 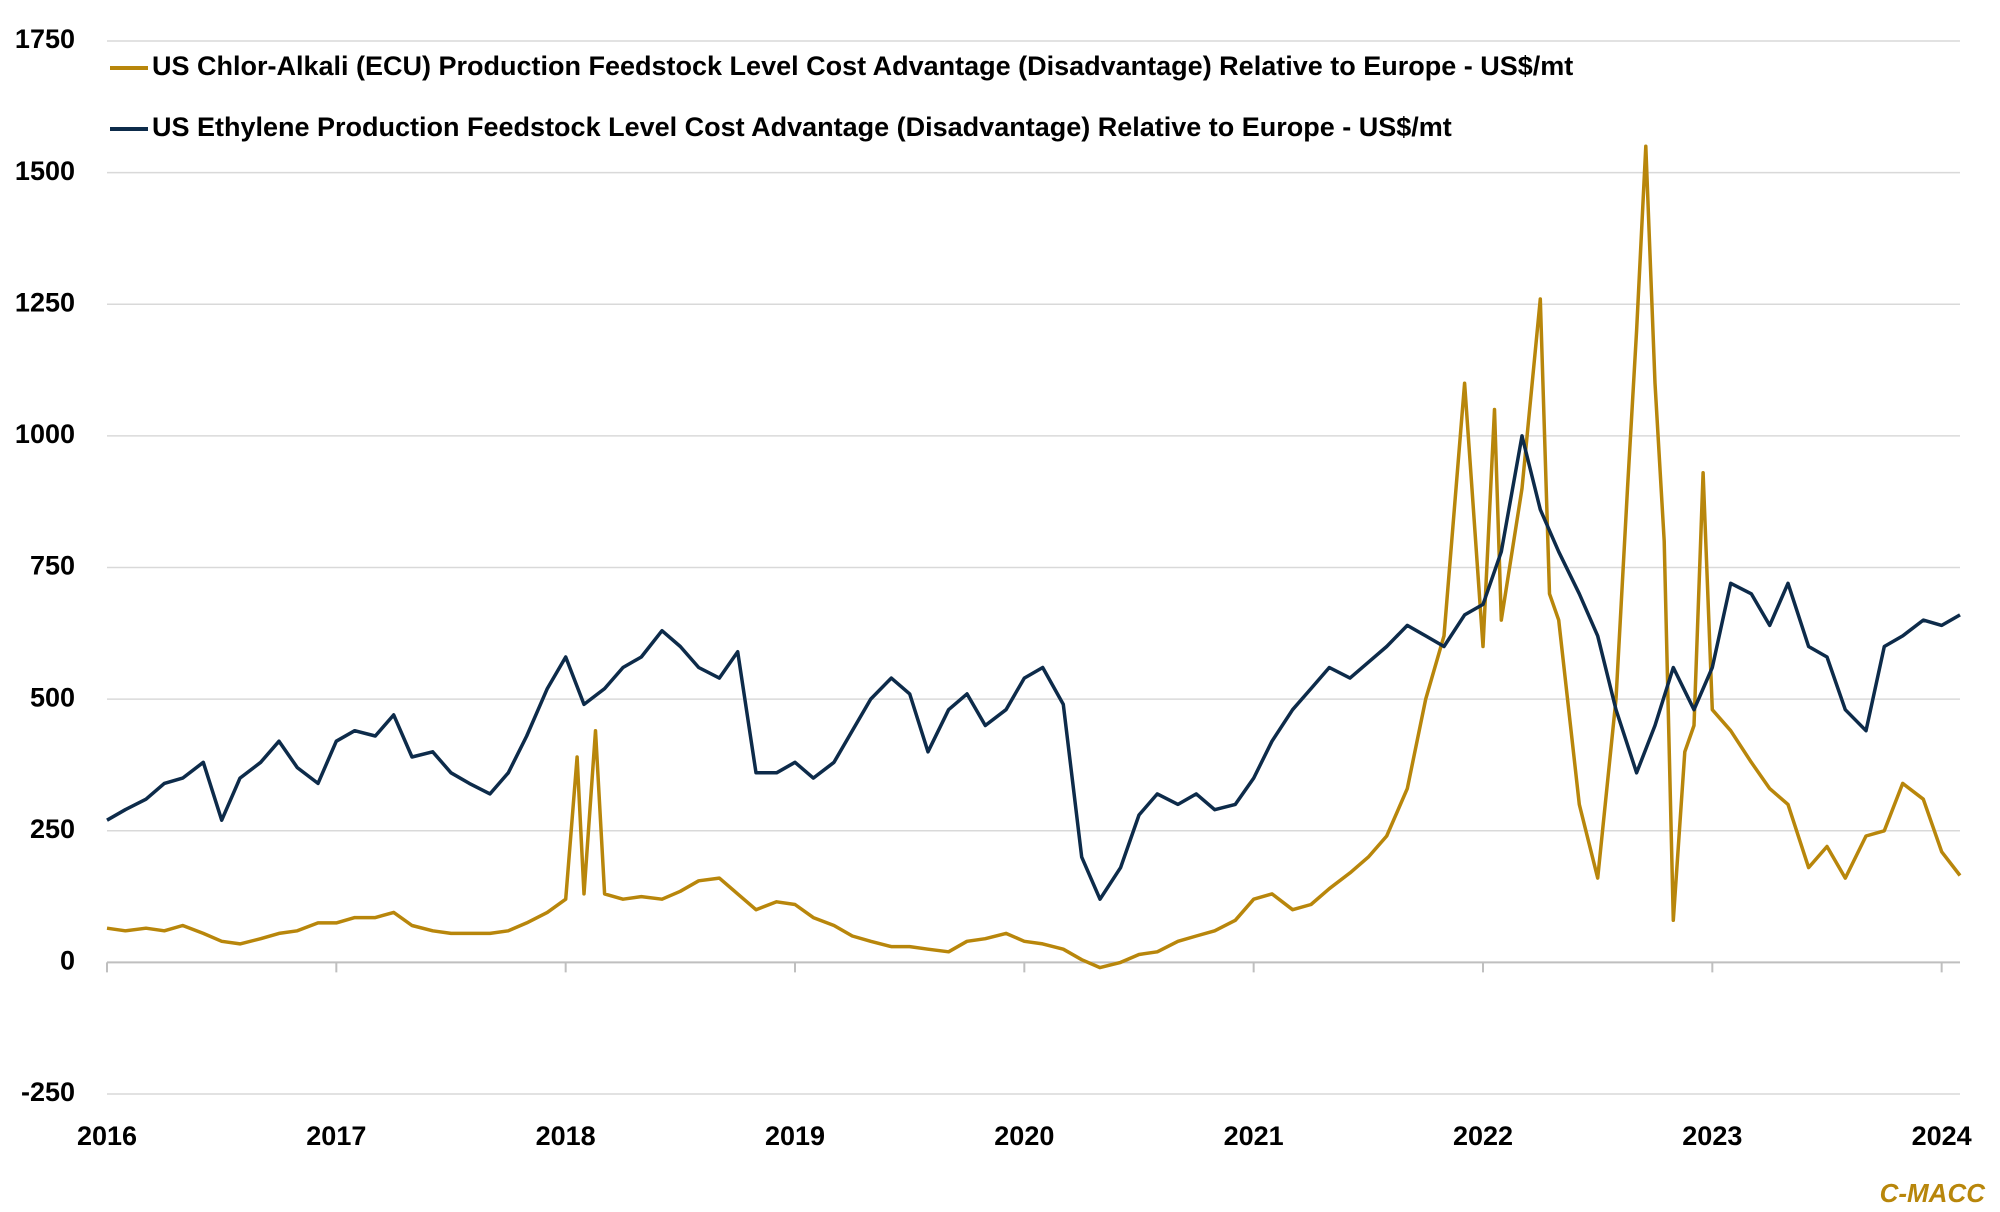 What do you see at coordinates (52, 829) in the screenshot?
I see `y-tick-label: 250` at bounding box center [52, 829].